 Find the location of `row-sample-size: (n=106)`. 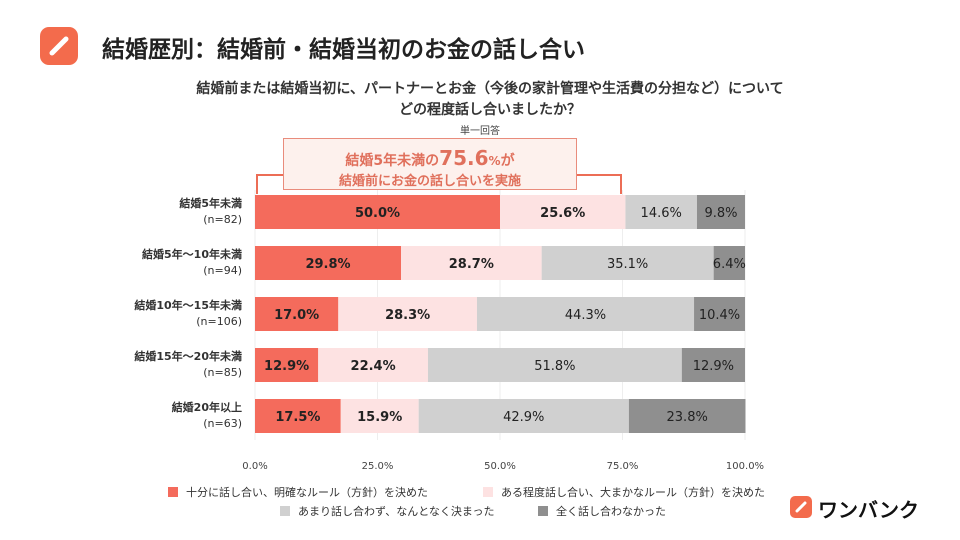

row-sample-size: (n=106) is located at coordinates (219, 321).